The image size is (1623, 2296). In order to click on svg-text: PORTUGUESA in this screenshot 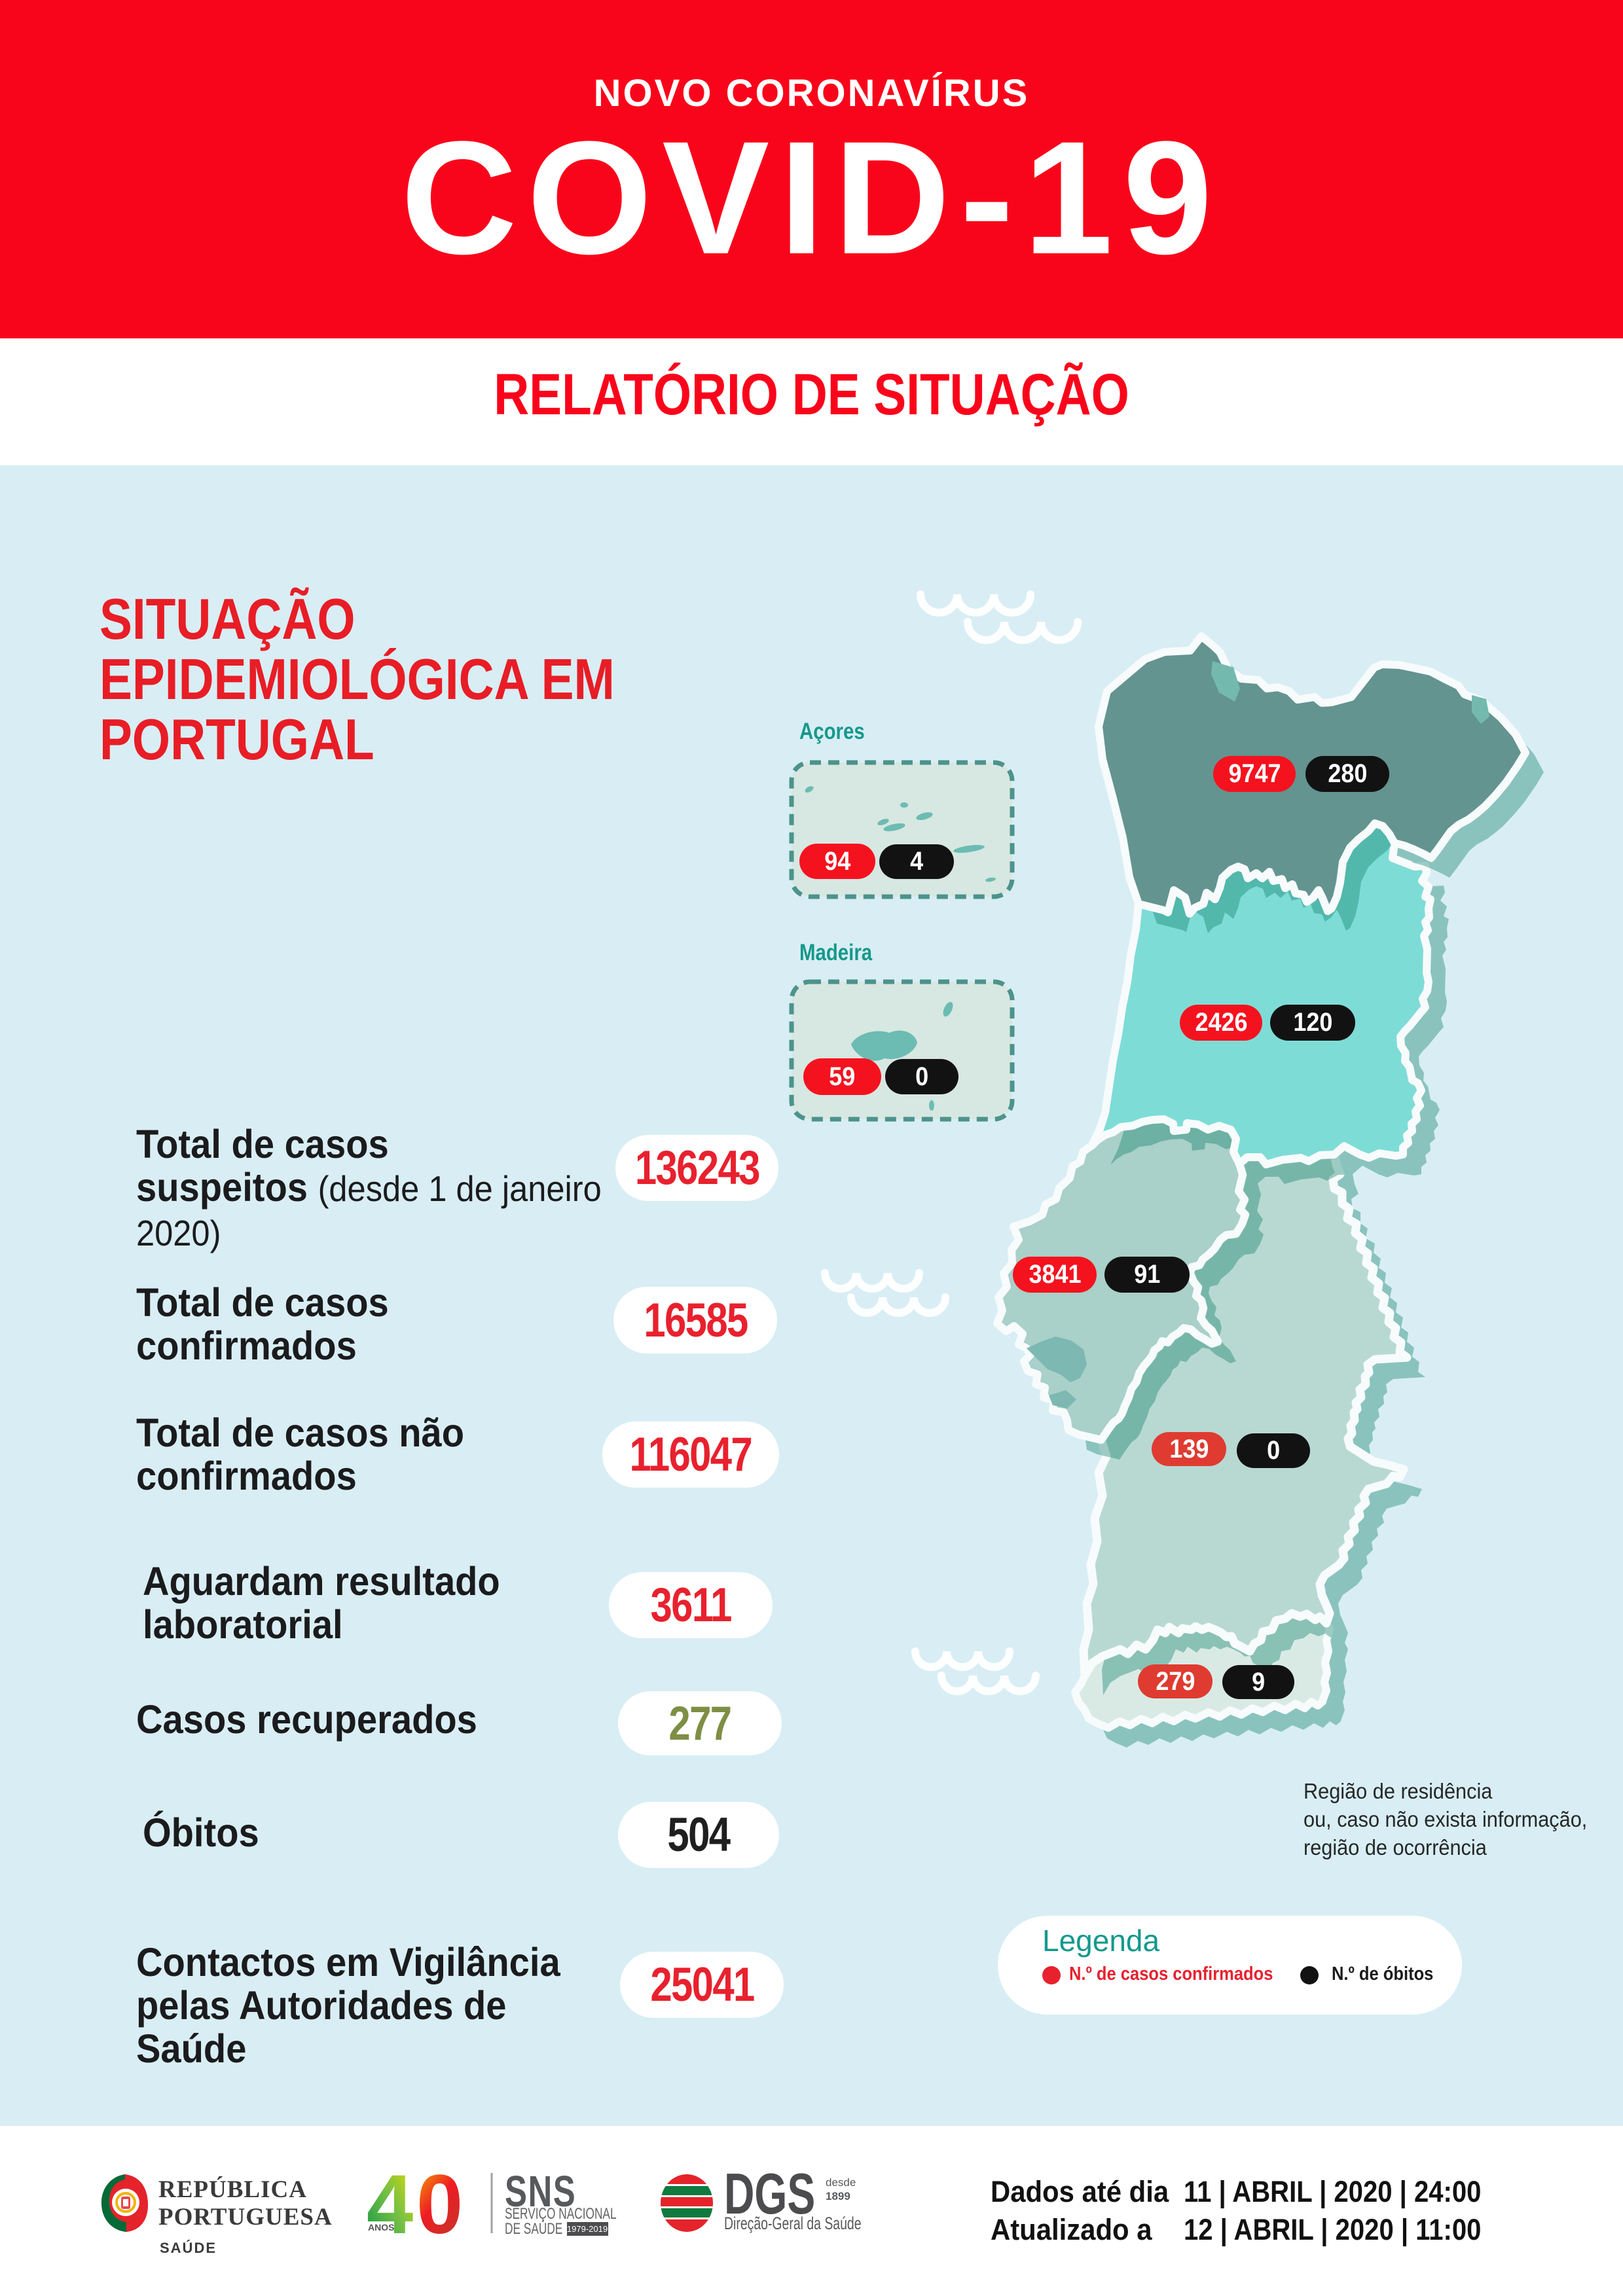, I will do `click(245, 2217)`.